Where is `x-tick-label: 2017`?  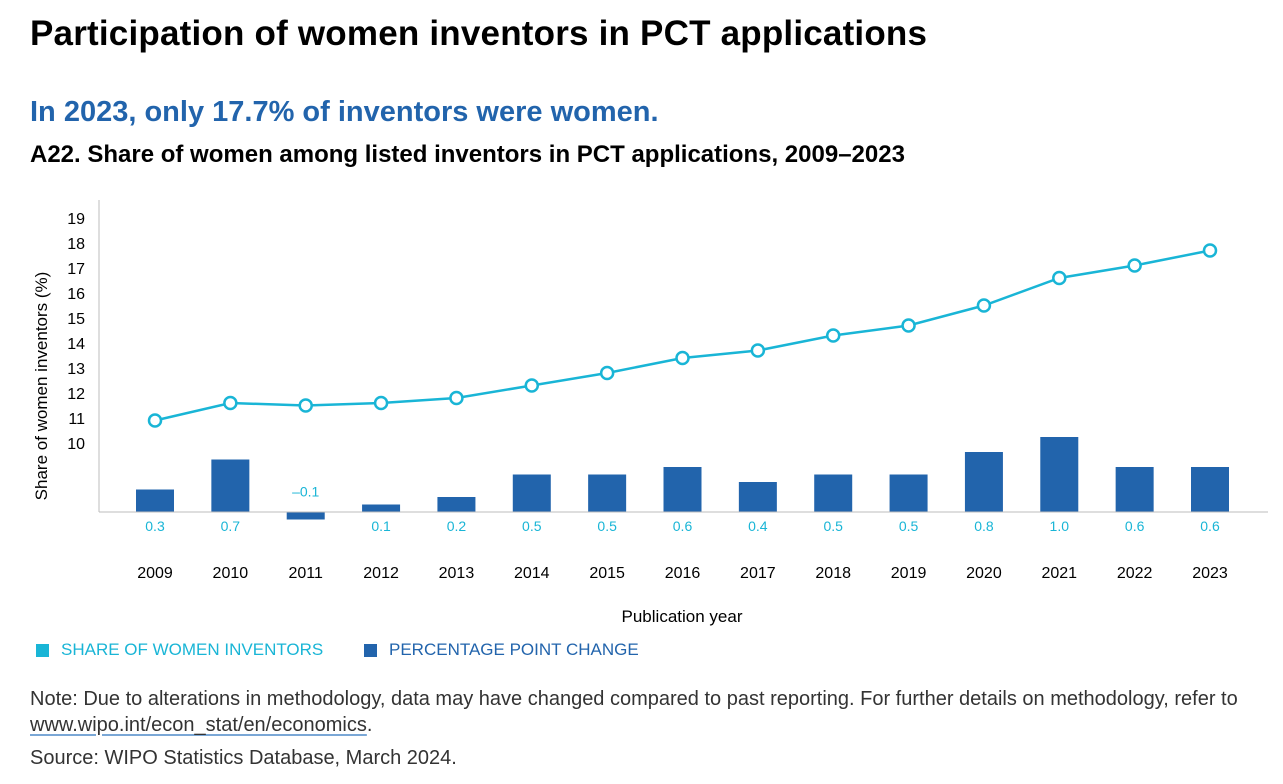
x-tick-label: 2017 is located at coordinates (758, 573).